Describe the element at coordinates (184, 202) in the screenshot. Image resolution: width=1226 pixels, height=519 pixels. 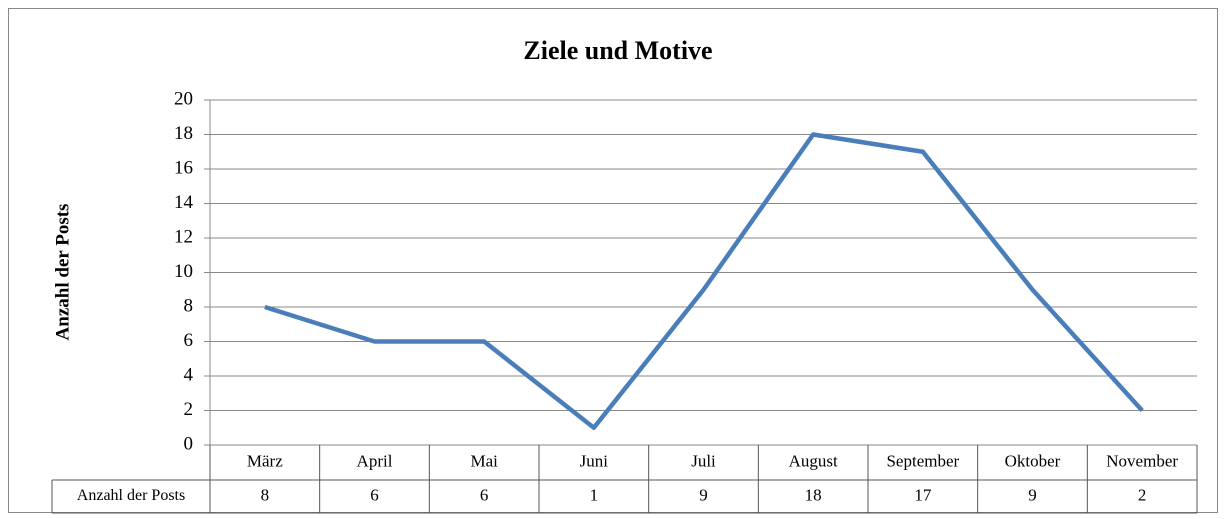
I see `y-tick-label: 14` at that location.